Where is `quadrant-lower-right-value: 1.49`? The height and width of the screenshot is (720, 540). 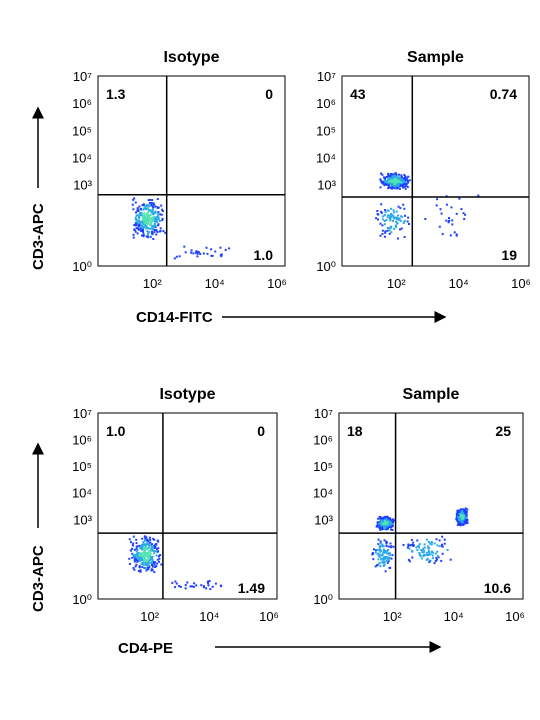
quadrant-lower-right-value: 1.49 is located at coordinates (251, 588).